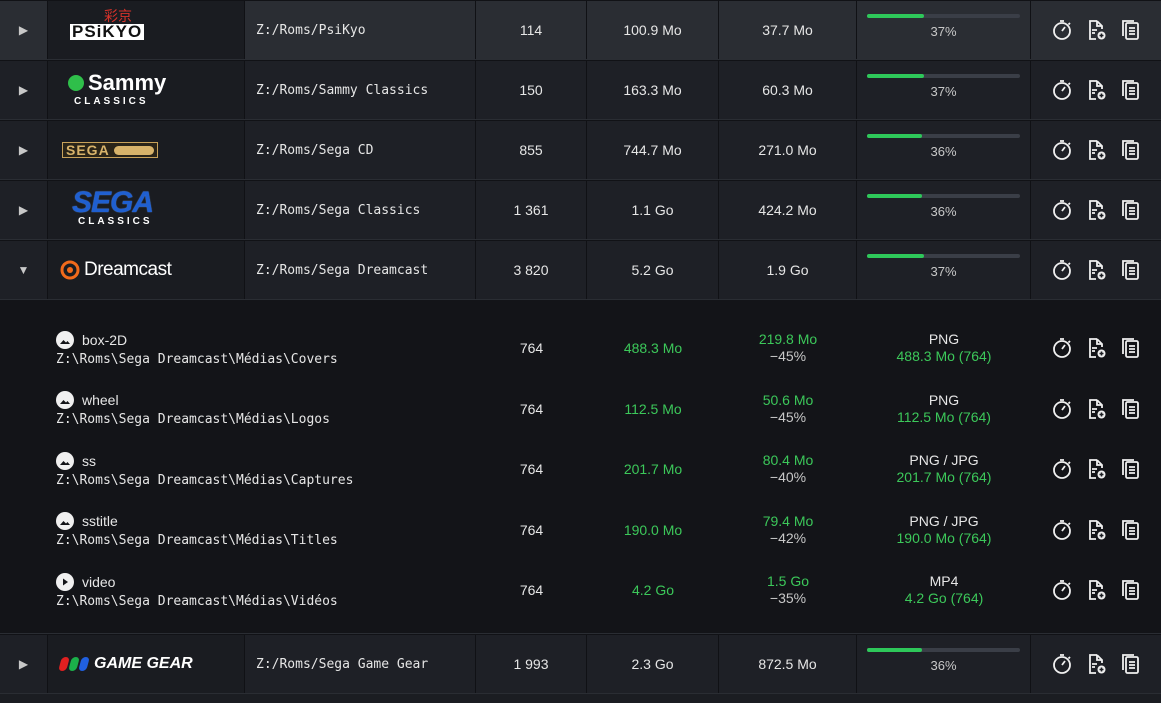 Image resolution: width=1161 pixels, height=703 pixels. What do you see at coordinates (531, 90) in the screenshot?
I see `rom-count: 150` at bounding box center [531, 90].